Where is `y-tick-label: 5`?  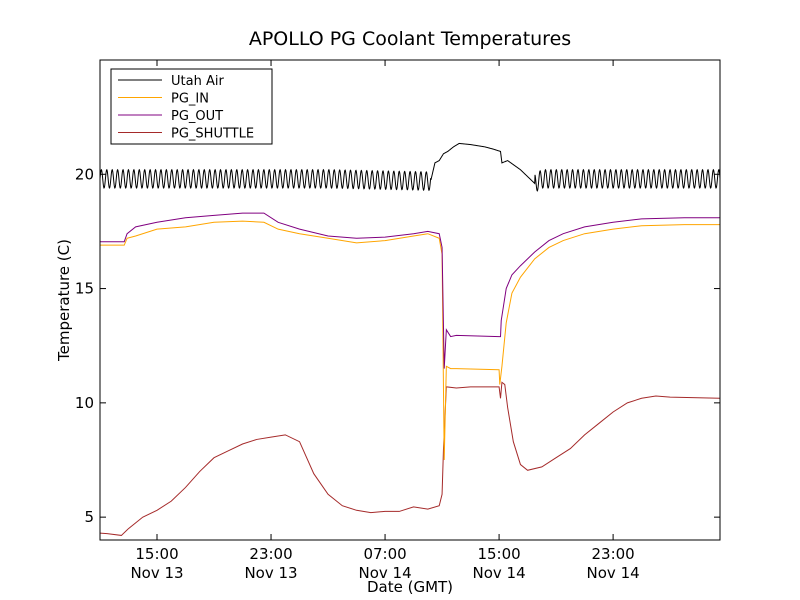
y-tick-label: 5 is located at coordinates (89, 517).